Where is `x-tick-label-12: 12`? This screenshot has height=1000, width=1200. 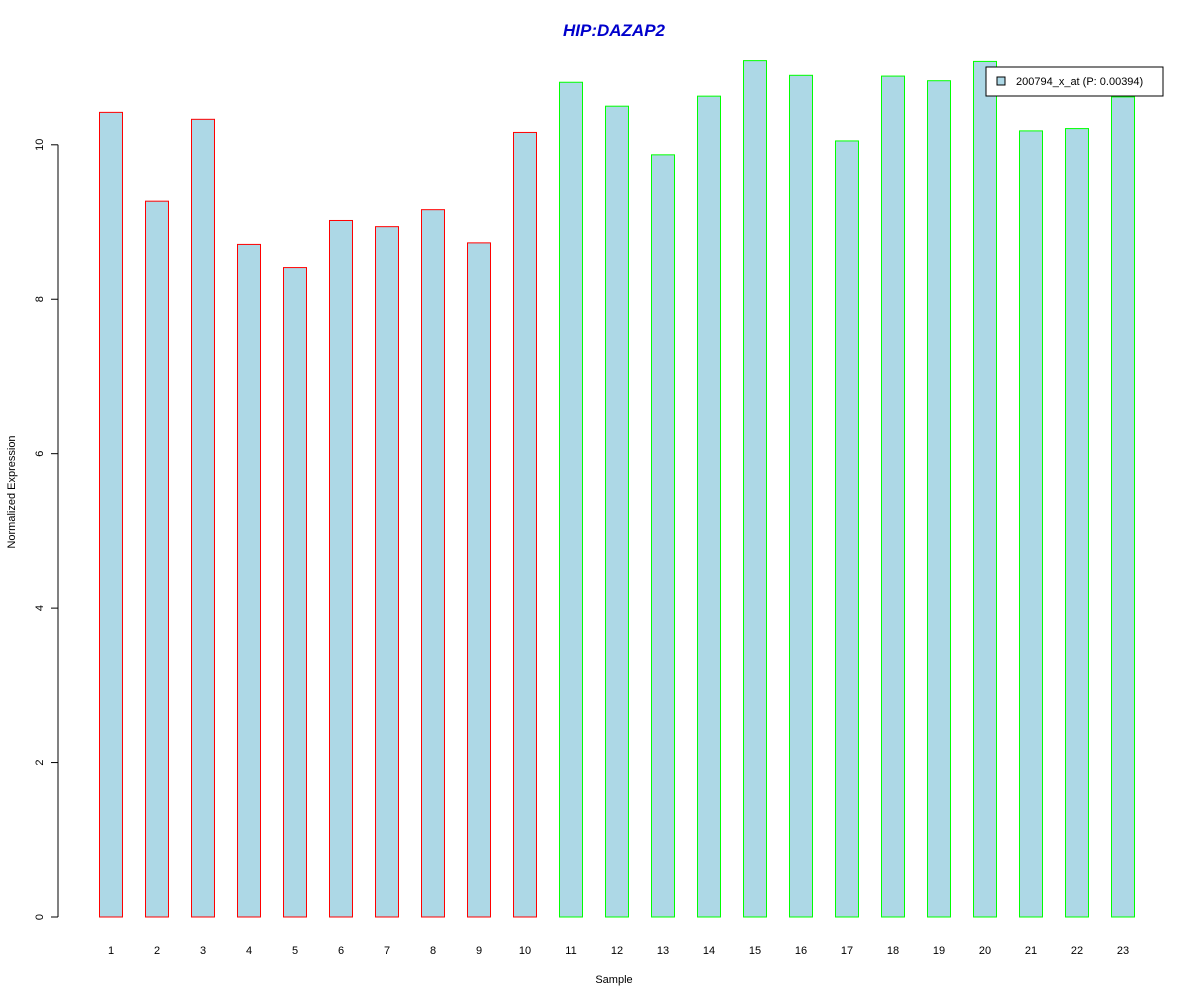
x-tick-label-12: 12 is located at coordinates (617, 951).